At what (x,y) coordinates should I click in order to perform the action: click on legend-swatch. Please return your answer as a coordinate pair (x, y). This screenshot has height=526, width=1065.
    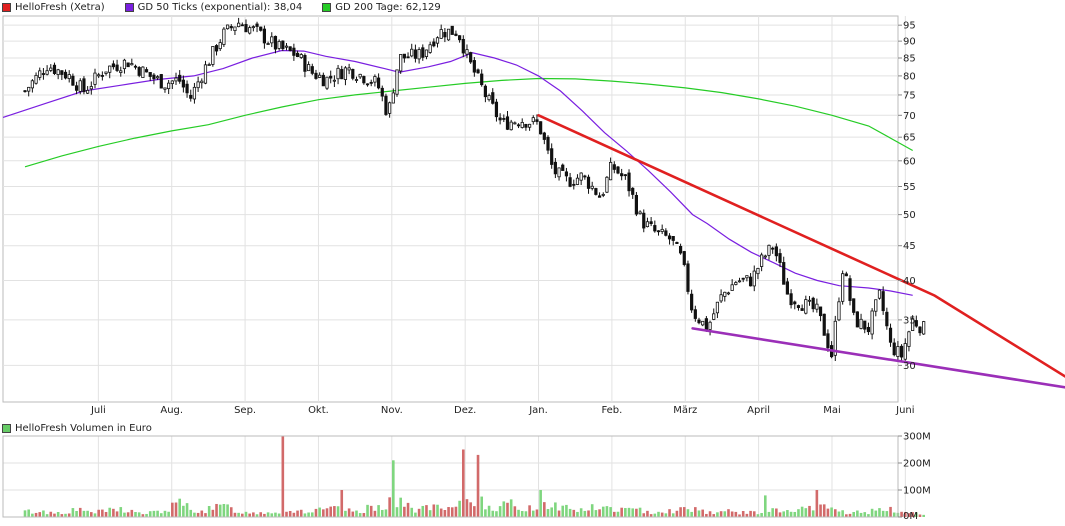
    Looking at the image, I should click on (6, 7).